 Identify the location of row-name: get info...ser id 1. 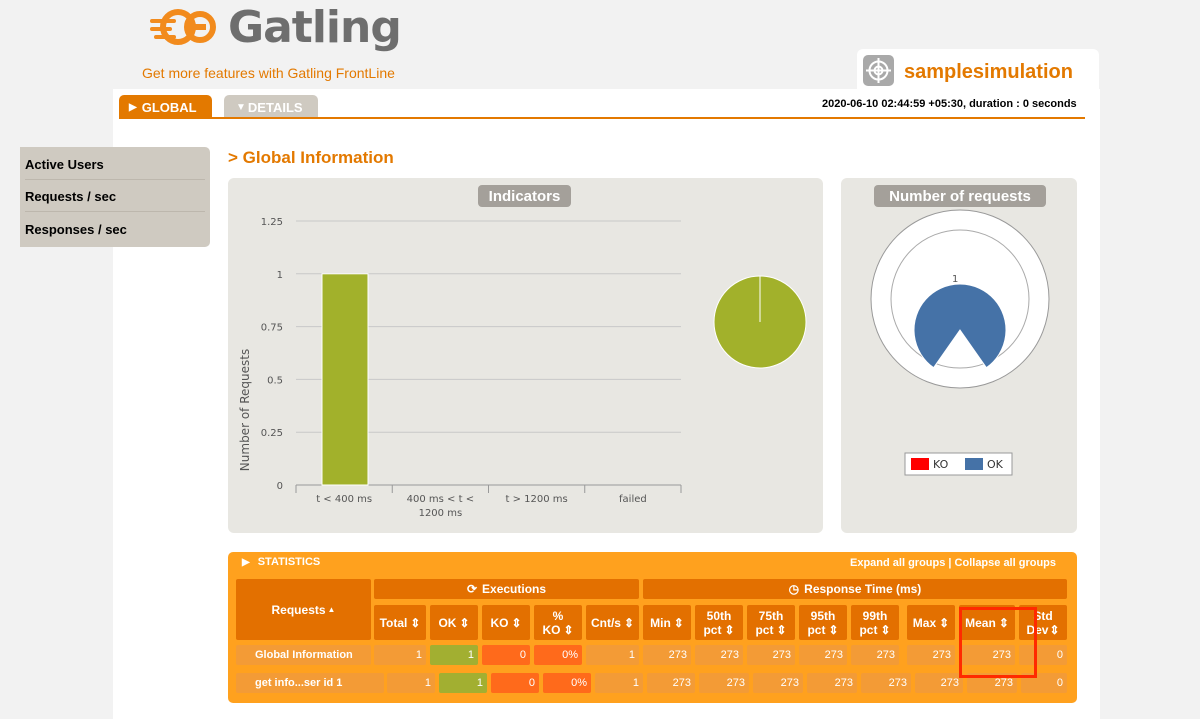
(310, 683).